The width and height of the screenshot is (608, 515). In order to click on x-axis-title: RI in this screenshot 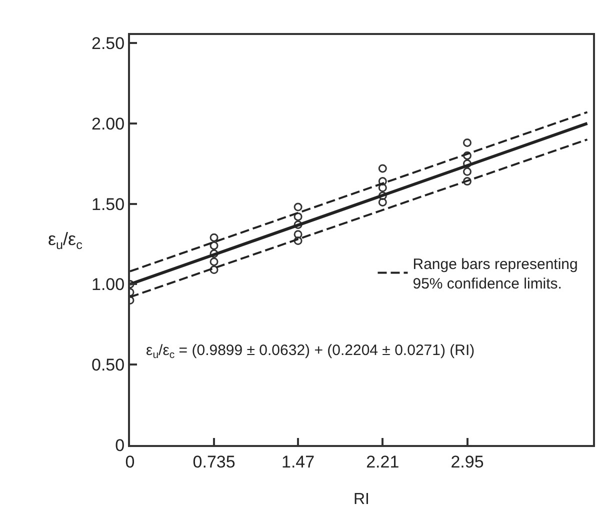, I will do `click(362, 499)`.